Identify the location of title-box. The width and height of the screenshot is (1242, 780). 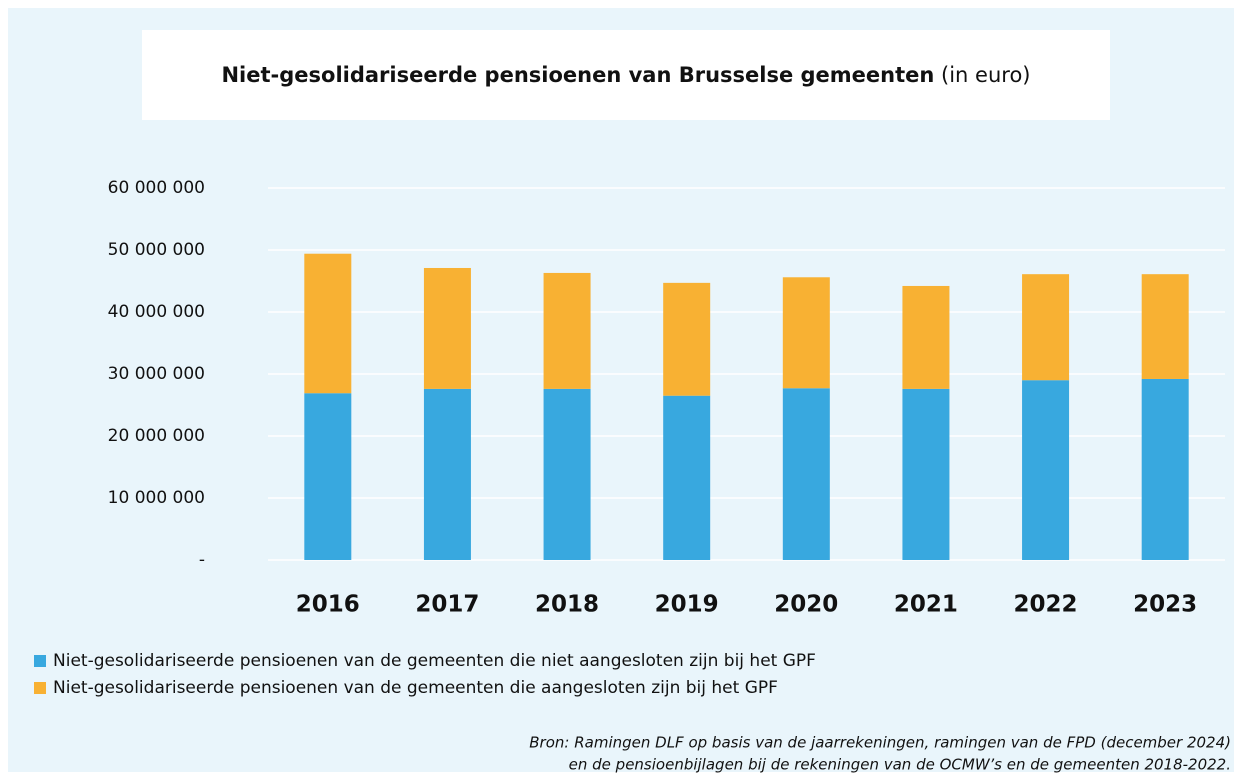
(626, 75).